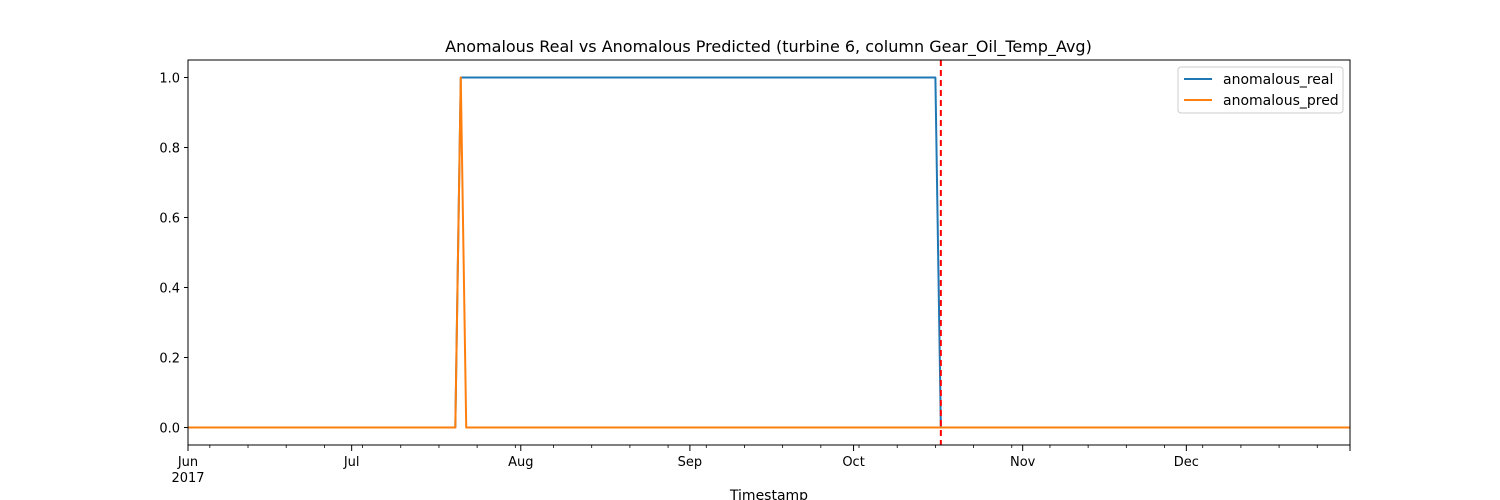 This screenshot has height=500, width=1500. What do you see at coordinates (520, 462) in the screenshot?
I see `x-tick-label: Aug` at bounding box center [520, 462].